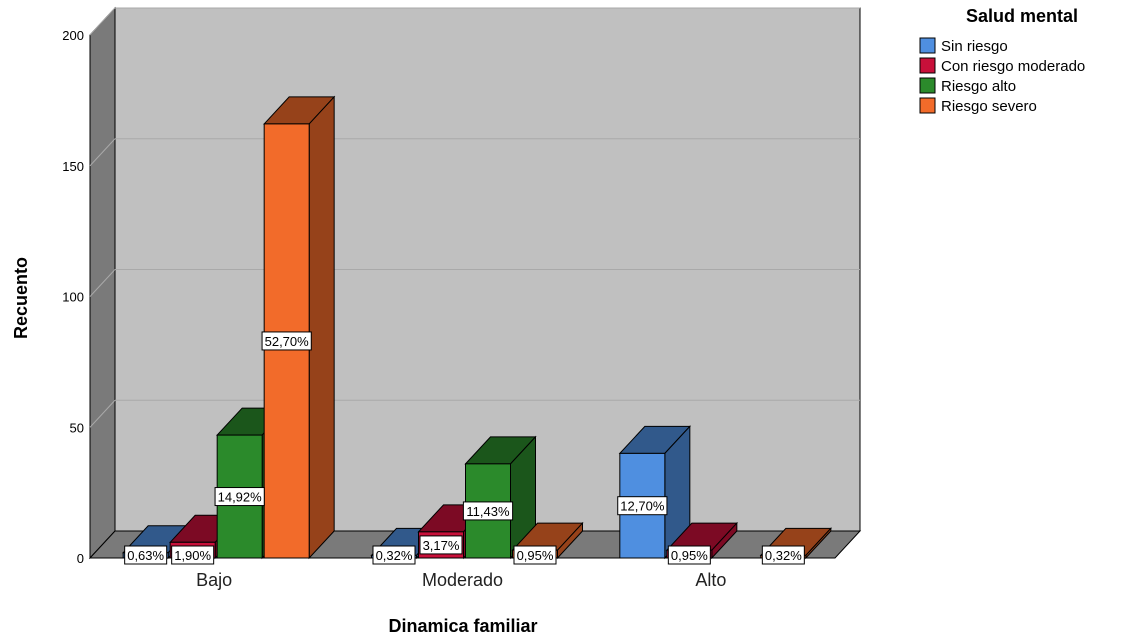  I want to click on data-label-text: 11,43%, so click(488, 511).